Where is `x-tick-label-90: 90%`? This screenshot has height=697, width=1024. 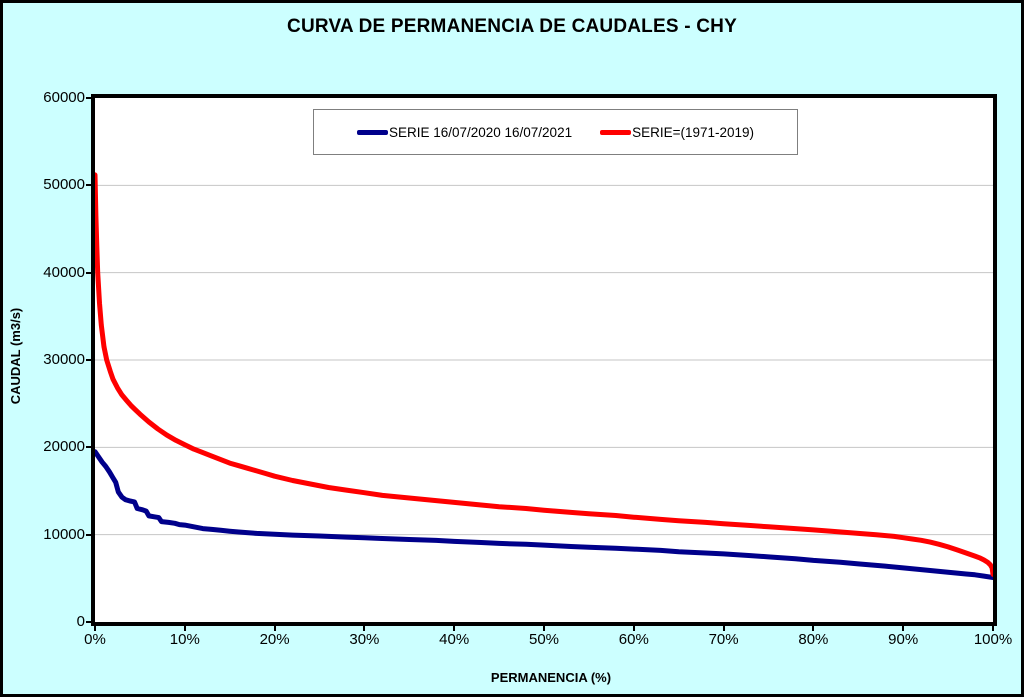
x-tick-label-90: 90% is located at coordinates (903, 639).